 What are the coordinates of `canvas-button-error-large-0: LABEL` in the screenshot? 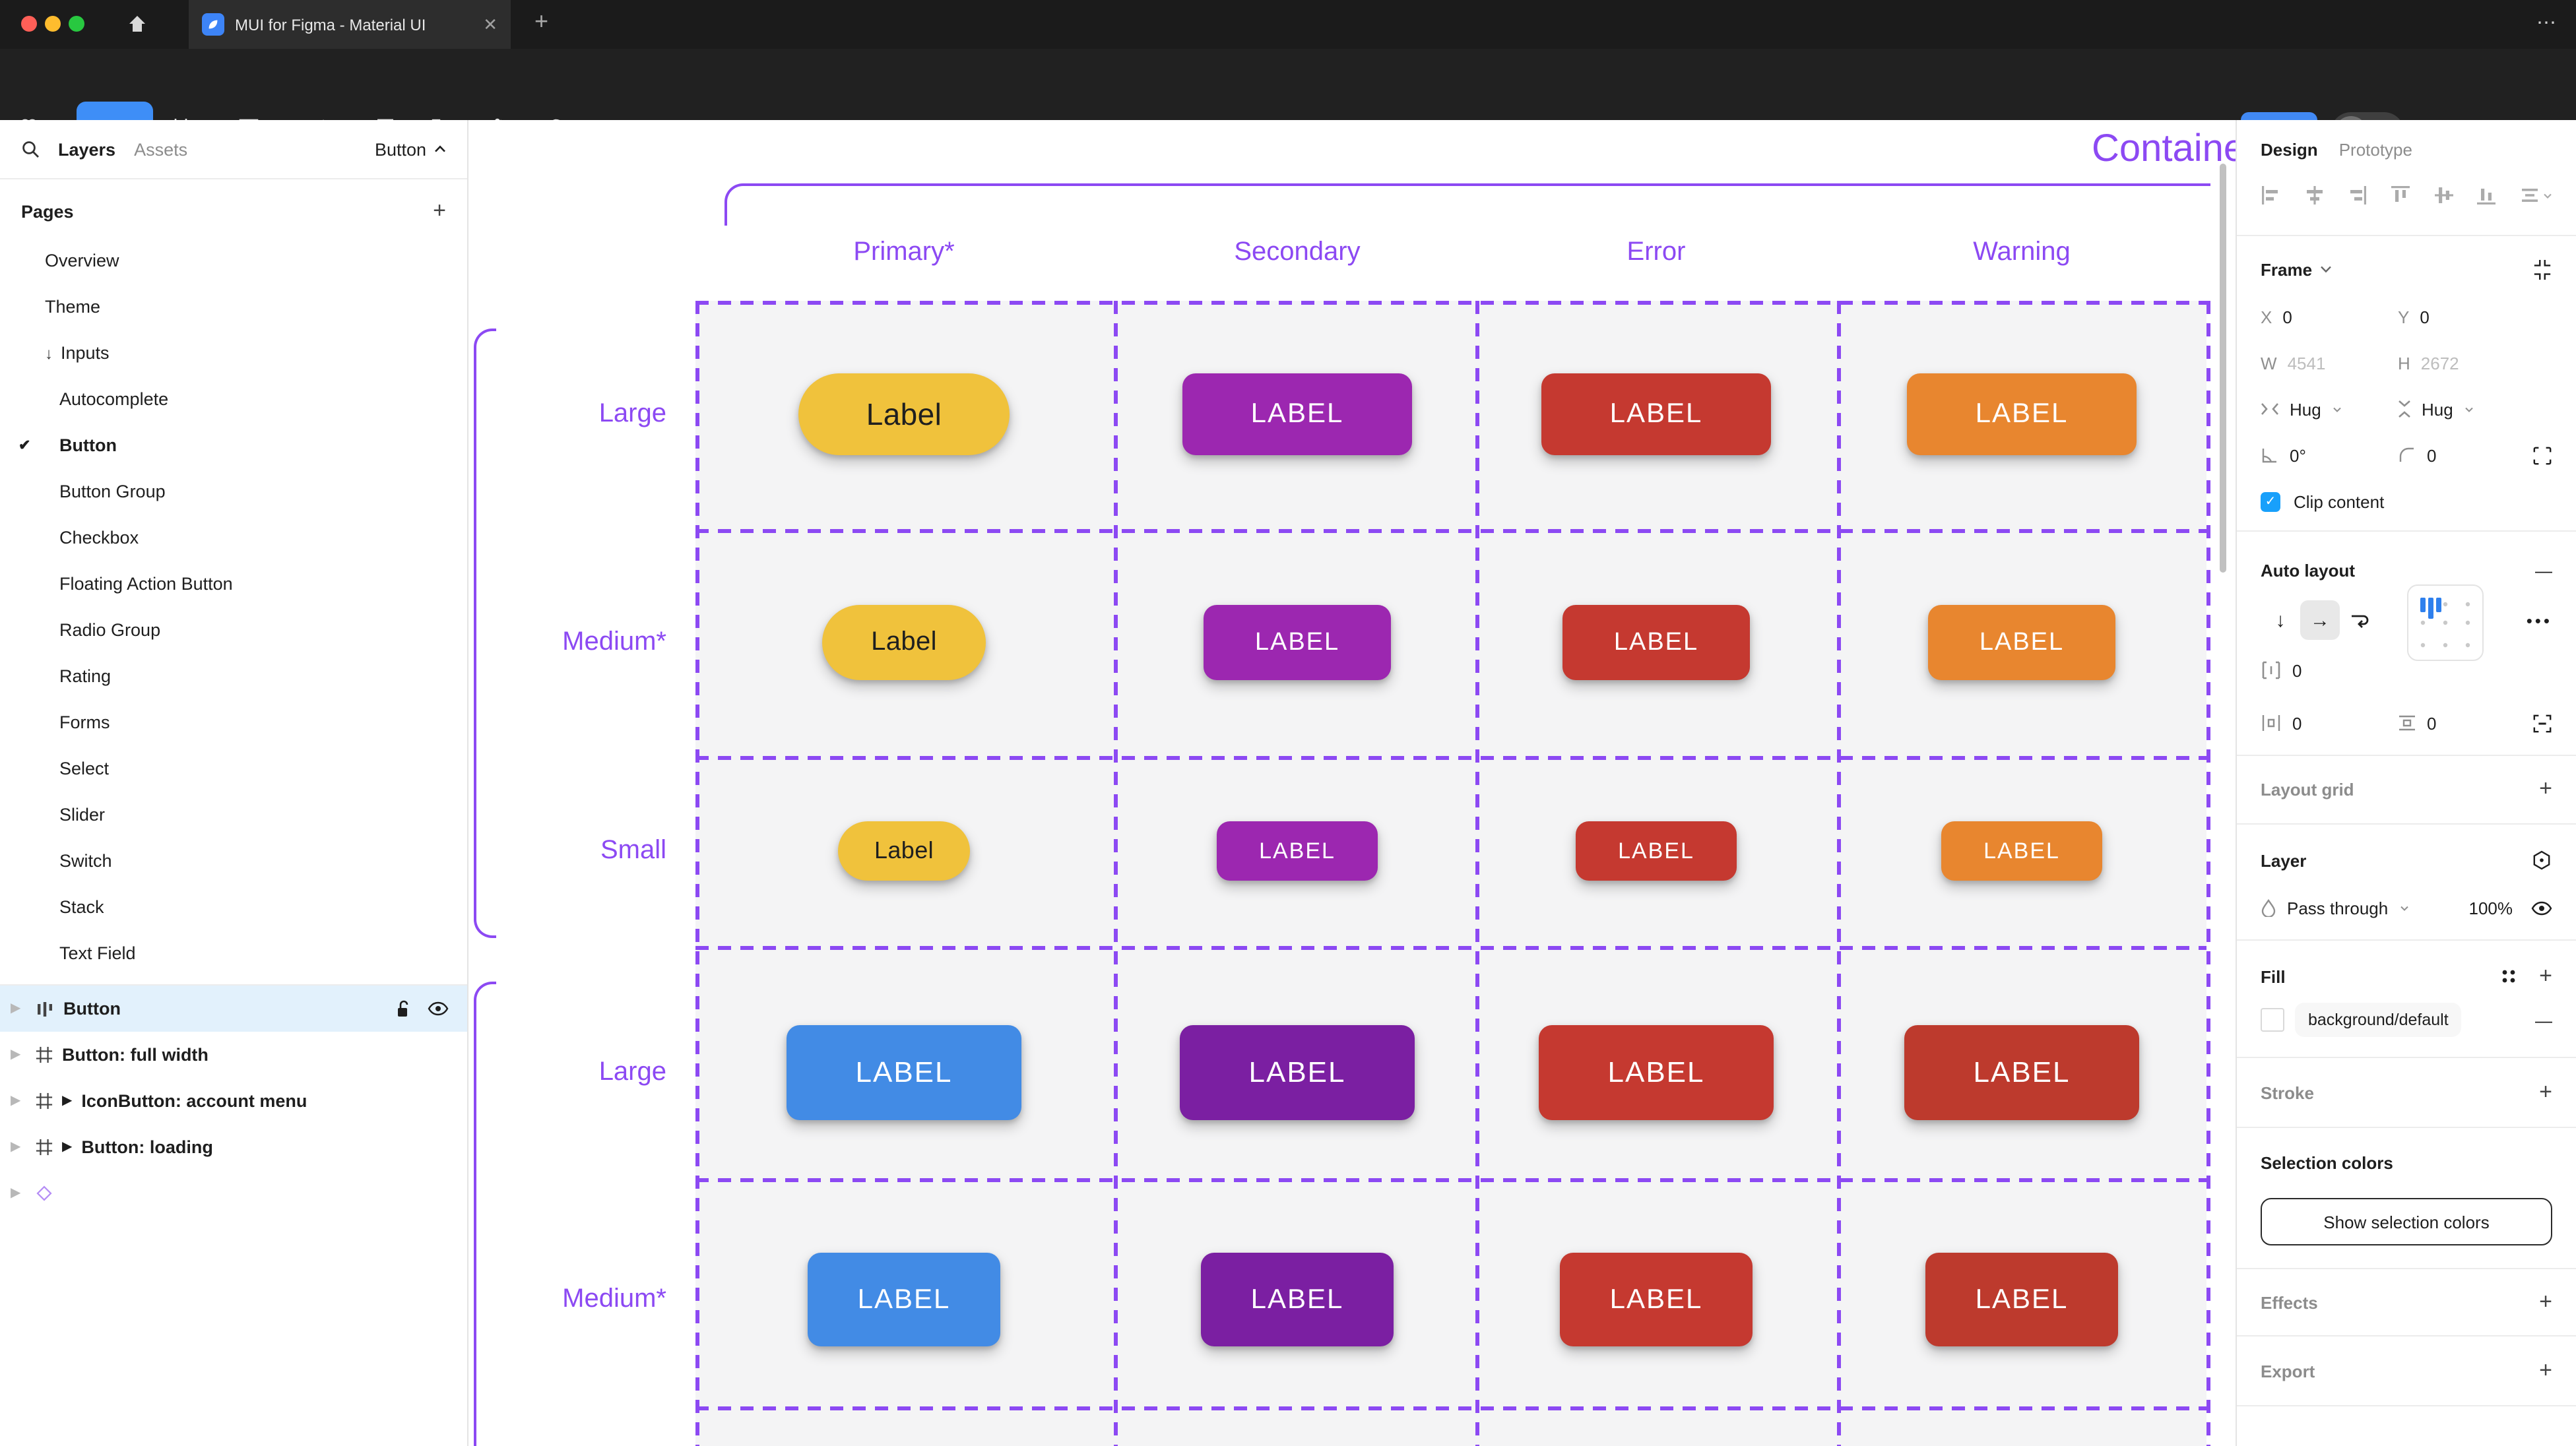 It's located at (1656, 414).